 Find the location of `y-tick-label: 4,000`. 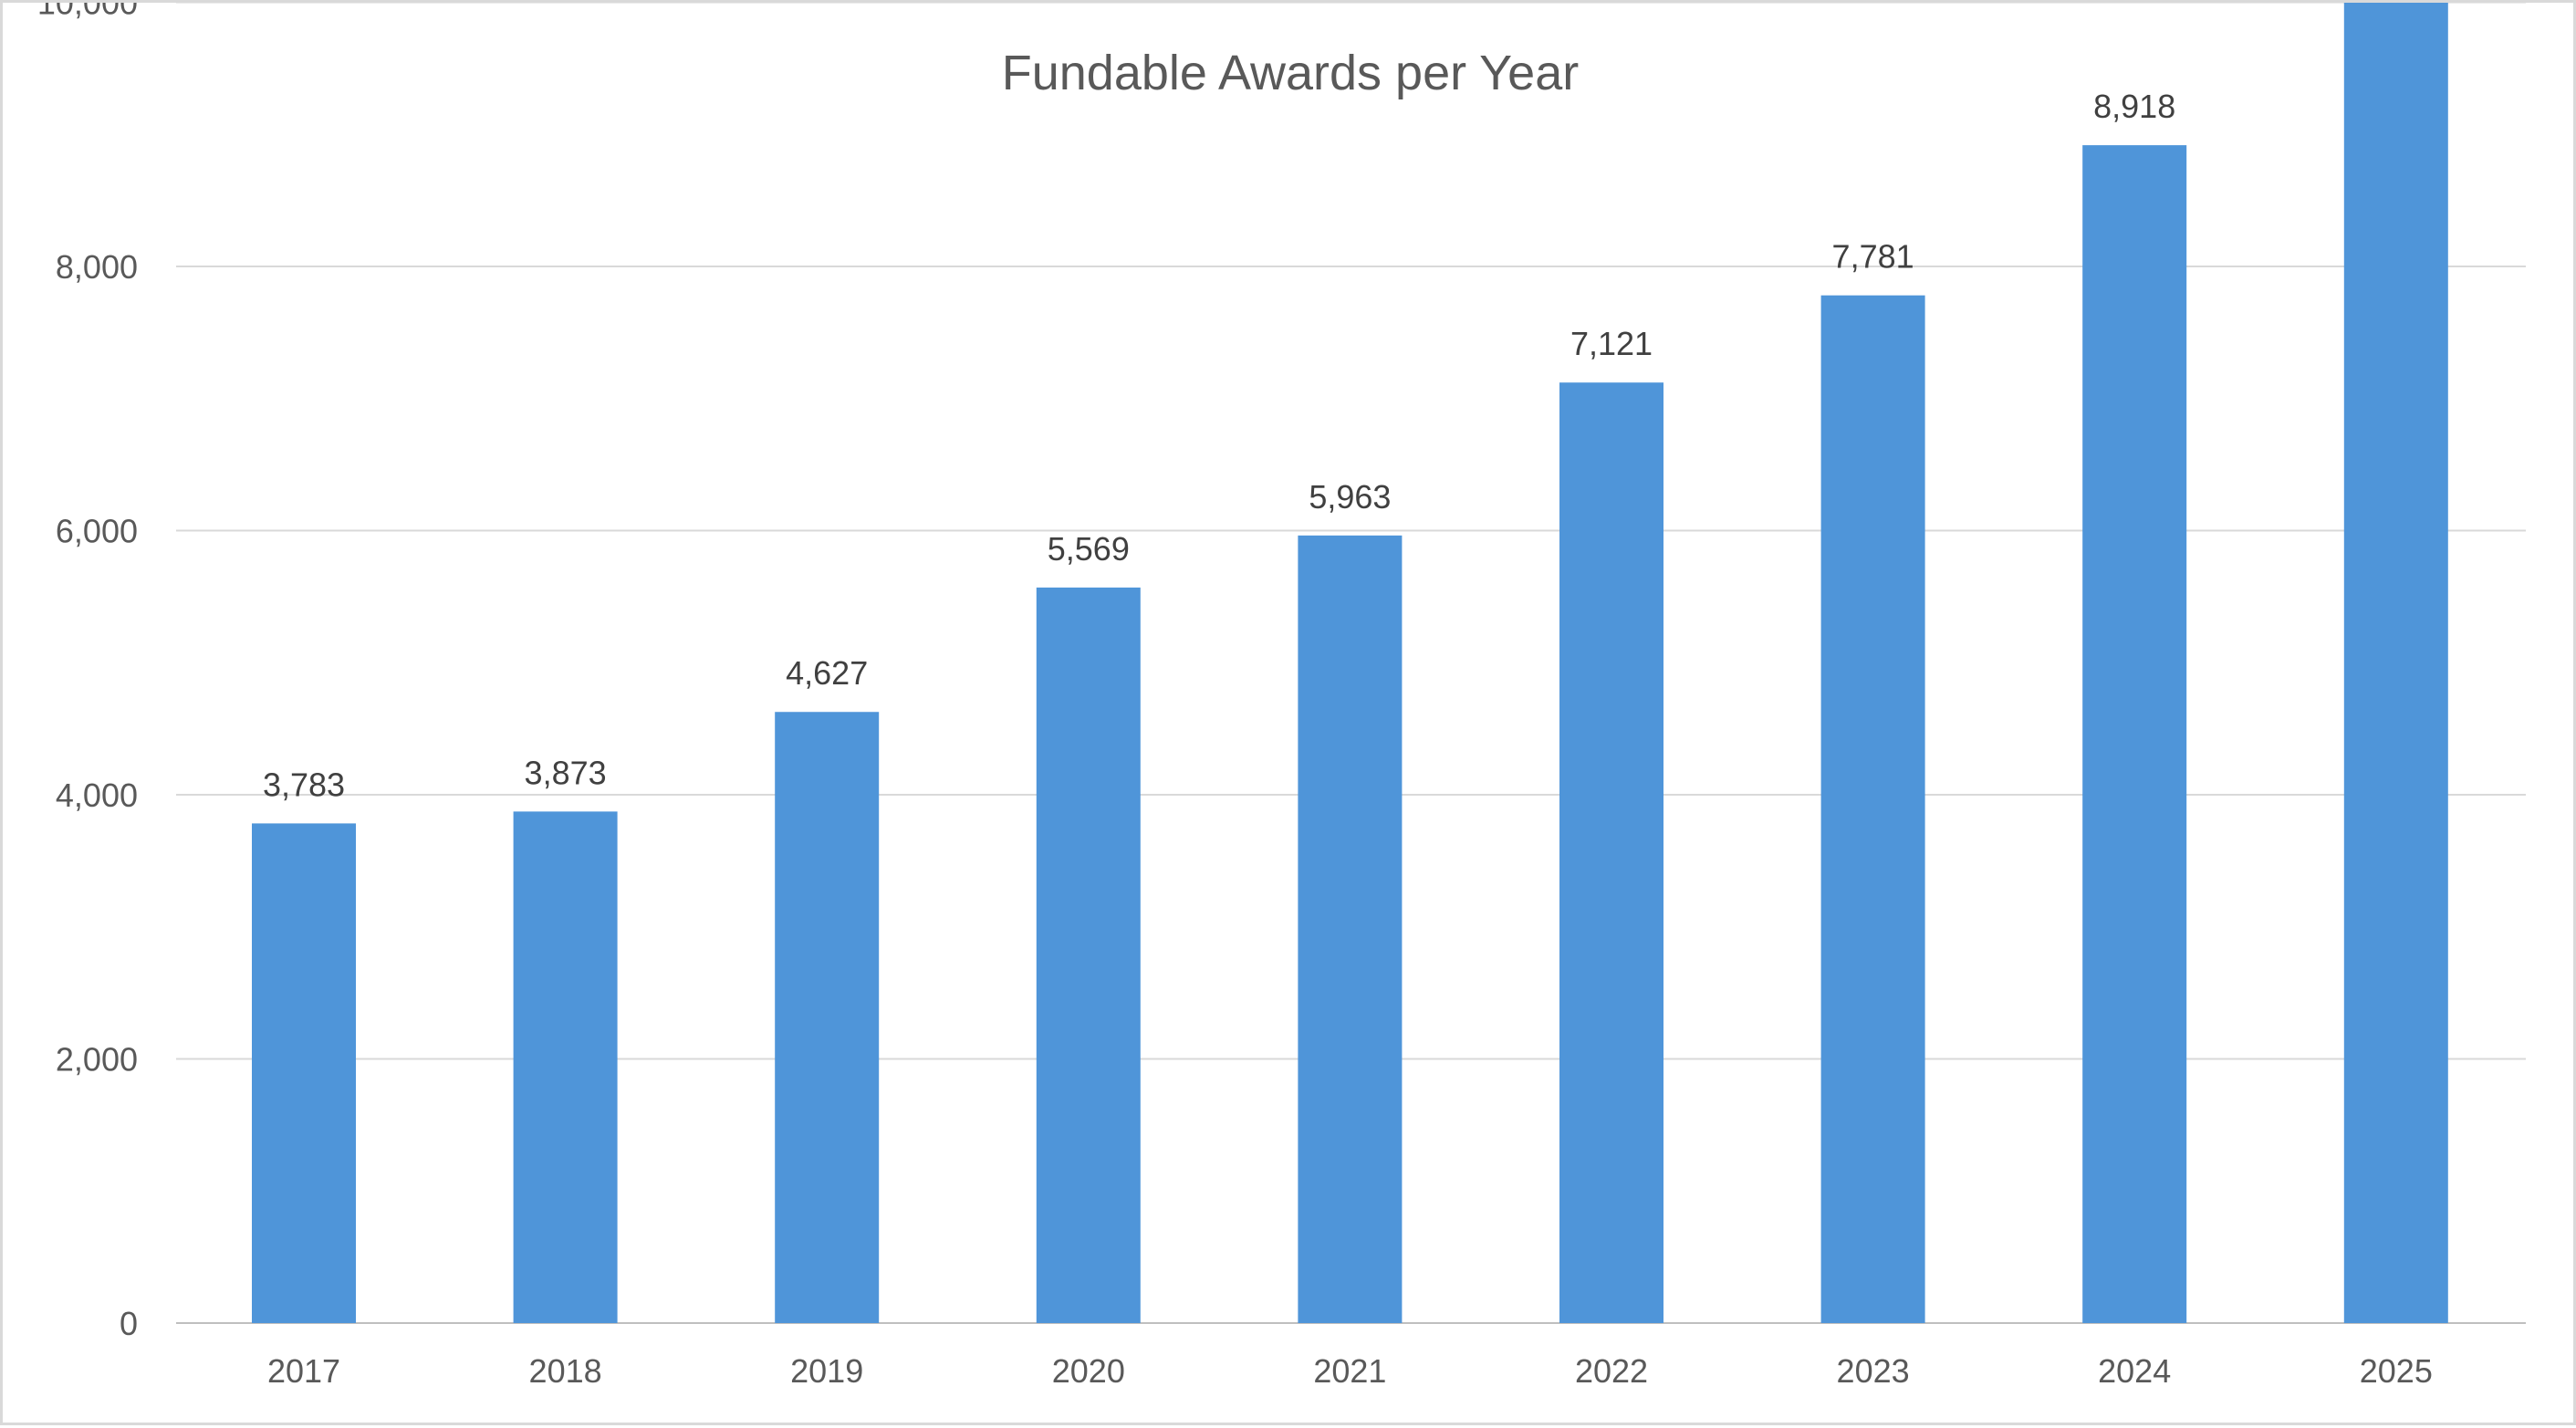

y-tick-label: 4,000 is located at coordinates (97, 796).